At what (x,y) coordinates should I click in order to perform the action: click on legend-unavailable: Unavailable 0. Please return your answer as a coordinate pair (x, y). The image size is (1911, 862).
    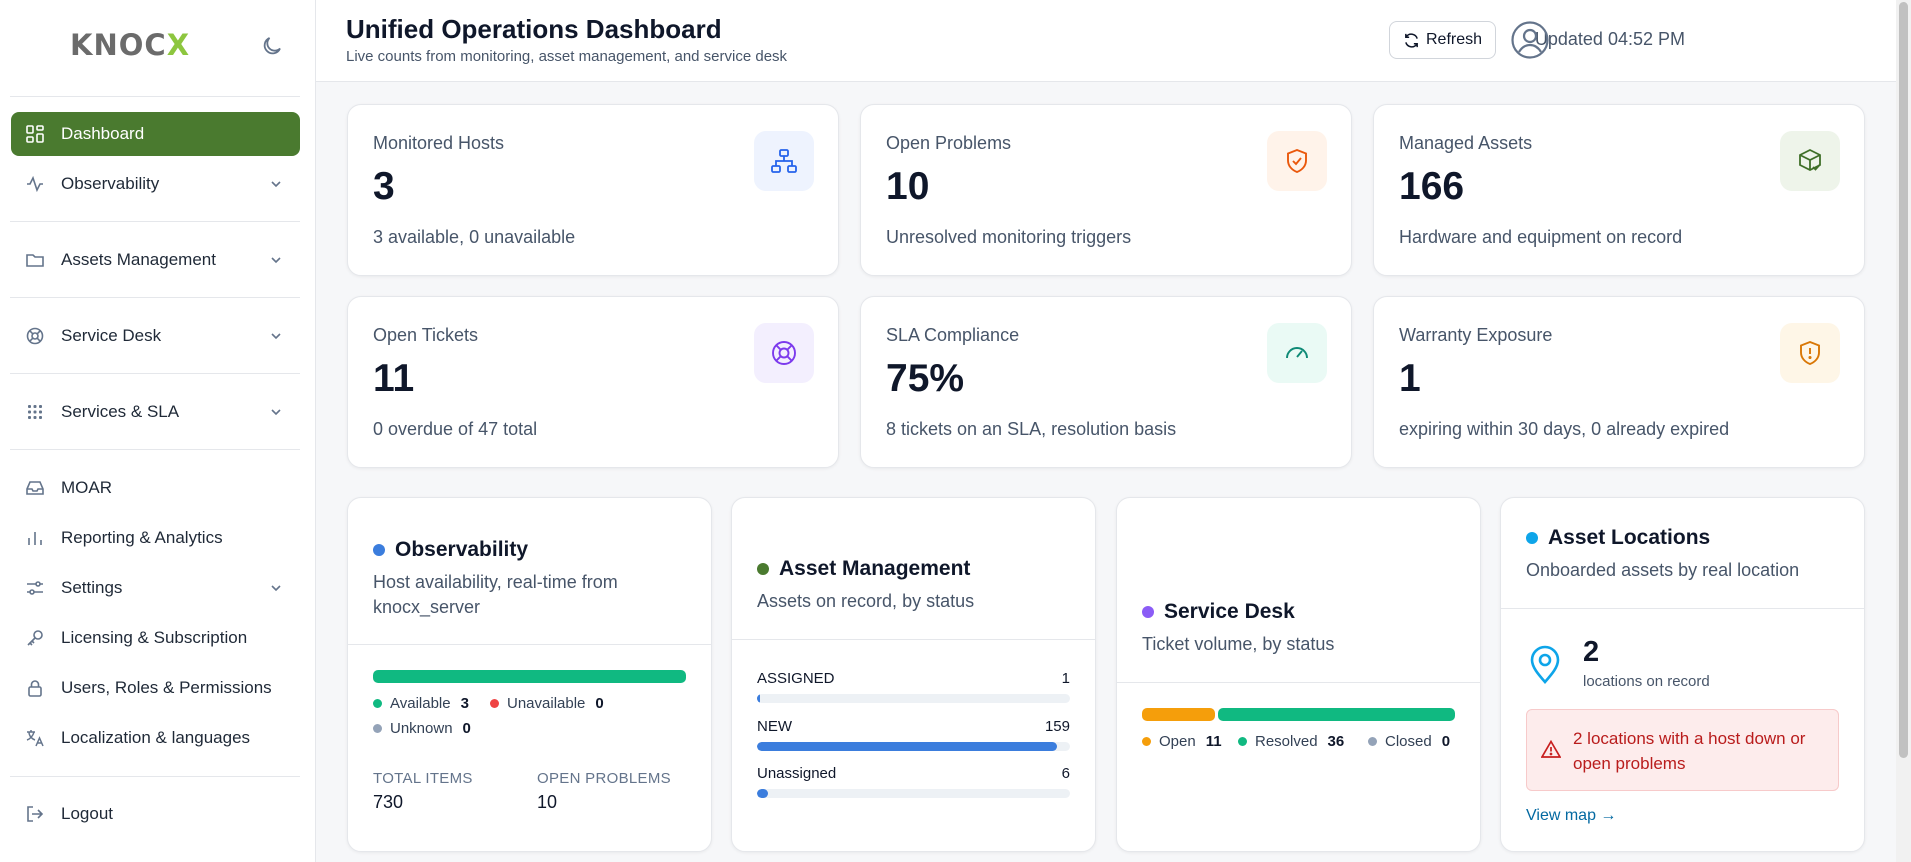
    Looking at the image, I should click on (547, 703).